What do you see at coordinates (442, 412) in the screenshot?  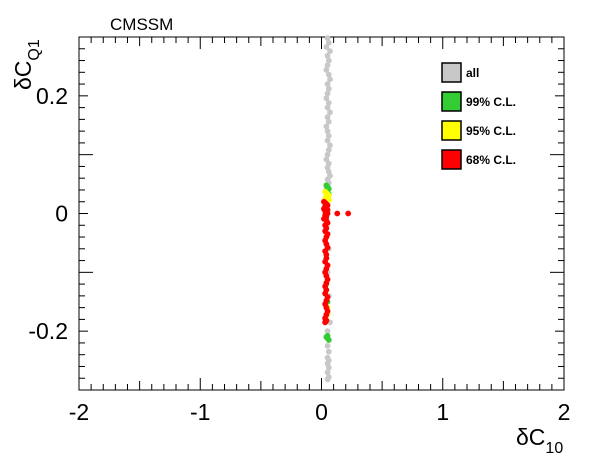 I see `x-tick-label: 1` at bounding box center [442, 412].